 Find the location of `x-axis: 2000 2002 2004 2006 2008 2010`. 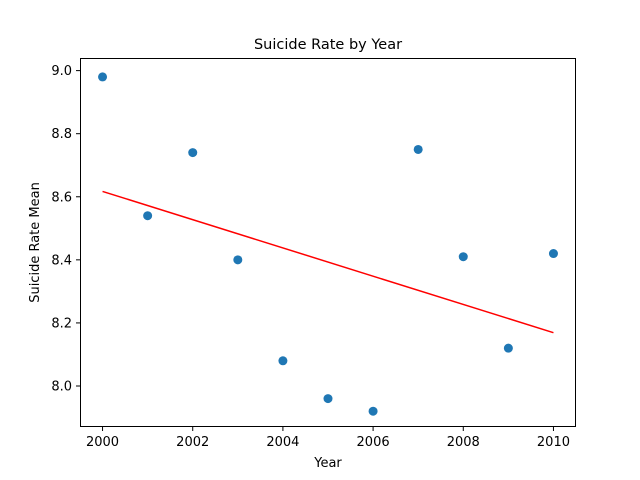

x-axis: 2000 2002 2004 2006 2008 2010 is located at coordinates (328, 438).